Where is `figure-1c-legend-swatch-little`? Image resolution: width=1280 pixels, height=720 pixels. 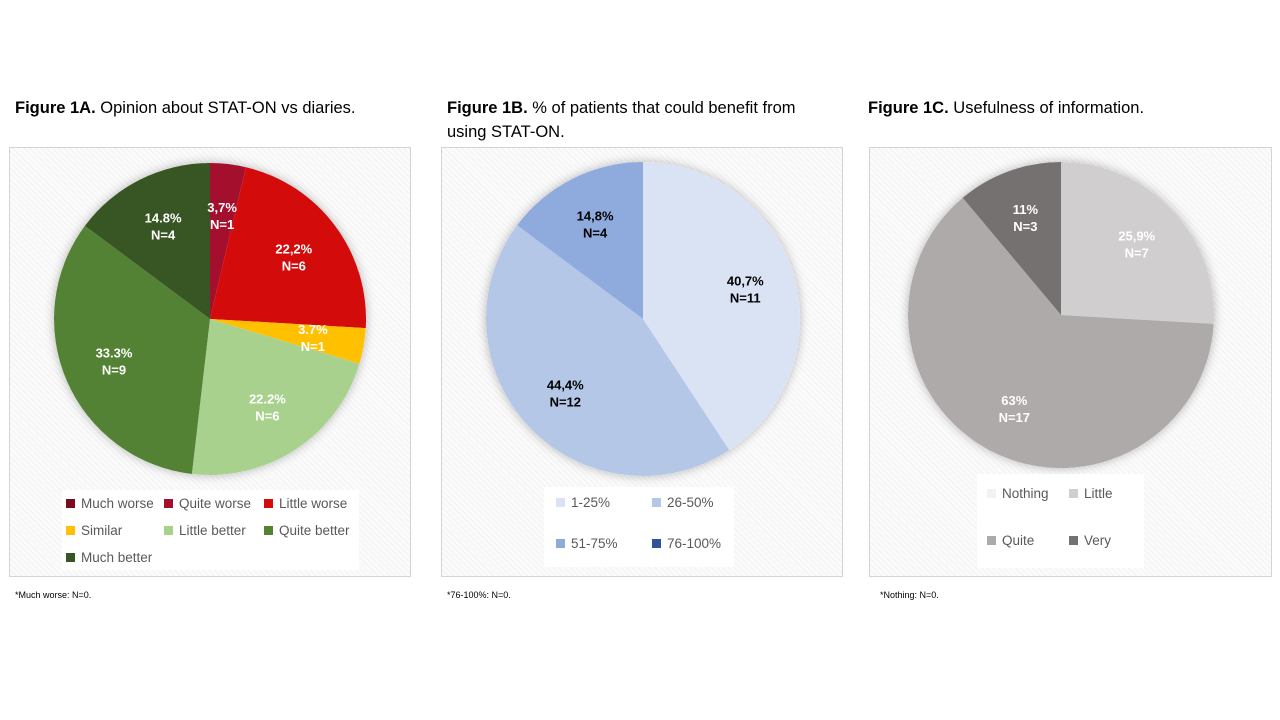
figure-1c-legend-swatch-little is located at coordinates (1073, 493).